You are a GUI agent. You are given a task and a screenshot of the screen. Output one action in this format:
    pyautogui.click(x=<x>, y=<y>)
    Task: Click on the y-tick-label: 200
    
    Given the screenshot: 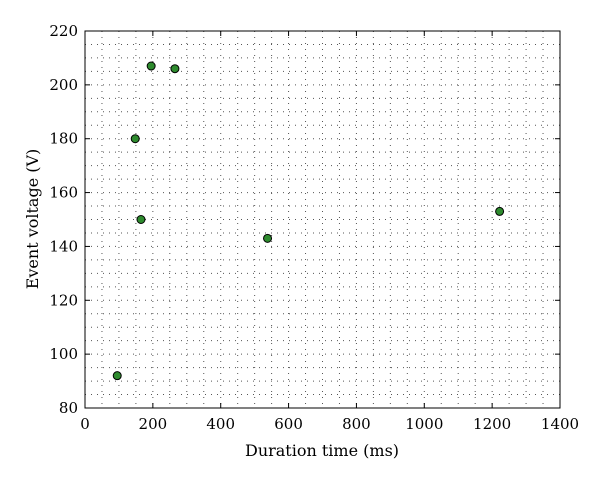 What is the action you would take?
    pyautogui.click(x=63, y=85)
    